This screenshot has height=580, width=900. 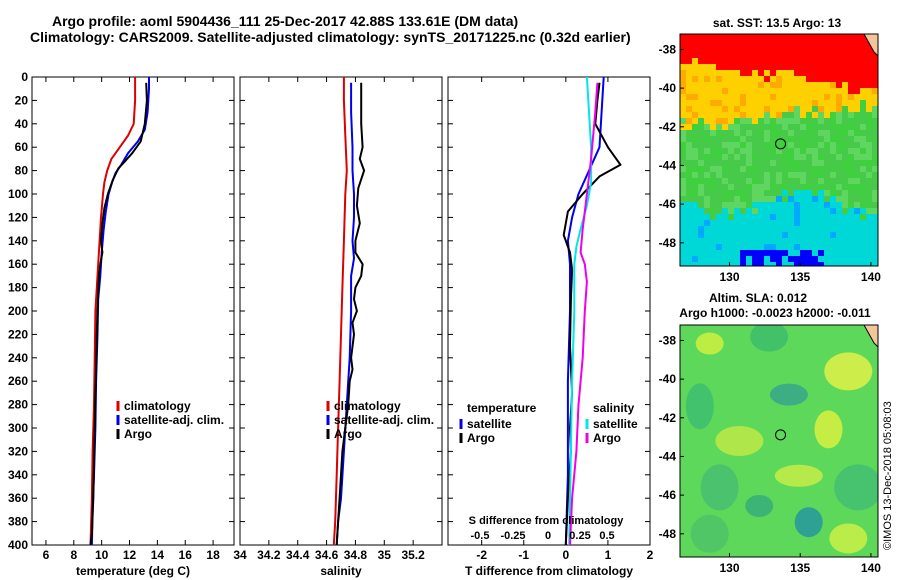 I want to click on xtick-label: 34.8, so click(x=356, y=555).